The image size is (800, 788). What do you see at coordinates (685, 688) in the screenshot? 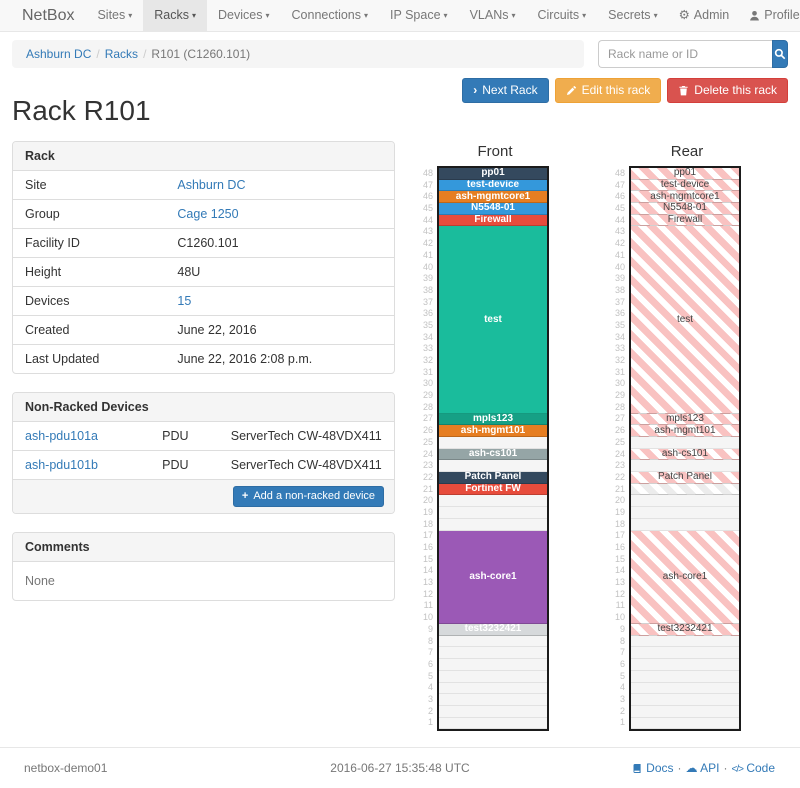
I see `rack-unit-empty-rear-u4` at bounding box center [685, 688].